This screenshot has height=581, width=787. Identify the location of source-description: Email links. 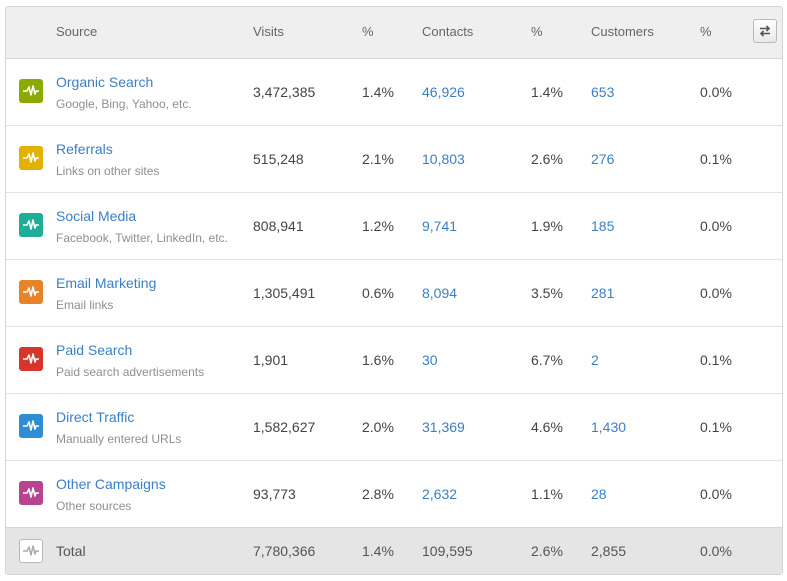
(85, 305).